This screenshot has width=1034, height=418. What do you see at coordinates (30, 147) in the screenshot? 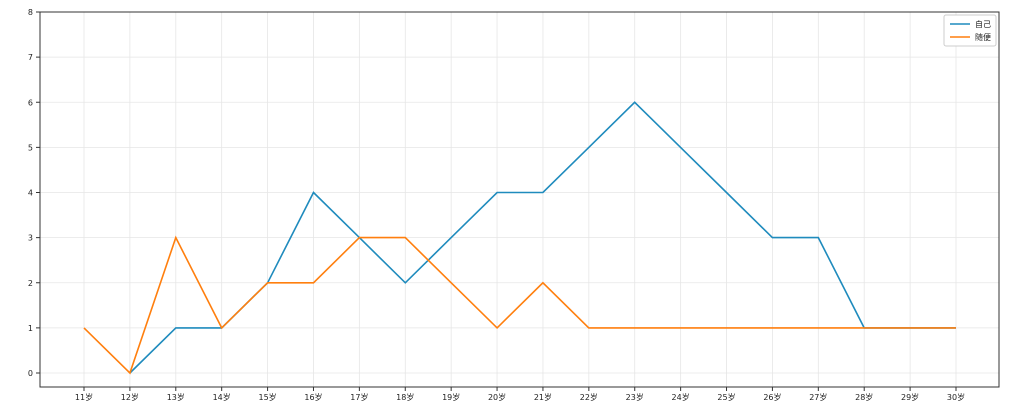
I see `y-tick-label: 5` at bounding box center [30, 147].